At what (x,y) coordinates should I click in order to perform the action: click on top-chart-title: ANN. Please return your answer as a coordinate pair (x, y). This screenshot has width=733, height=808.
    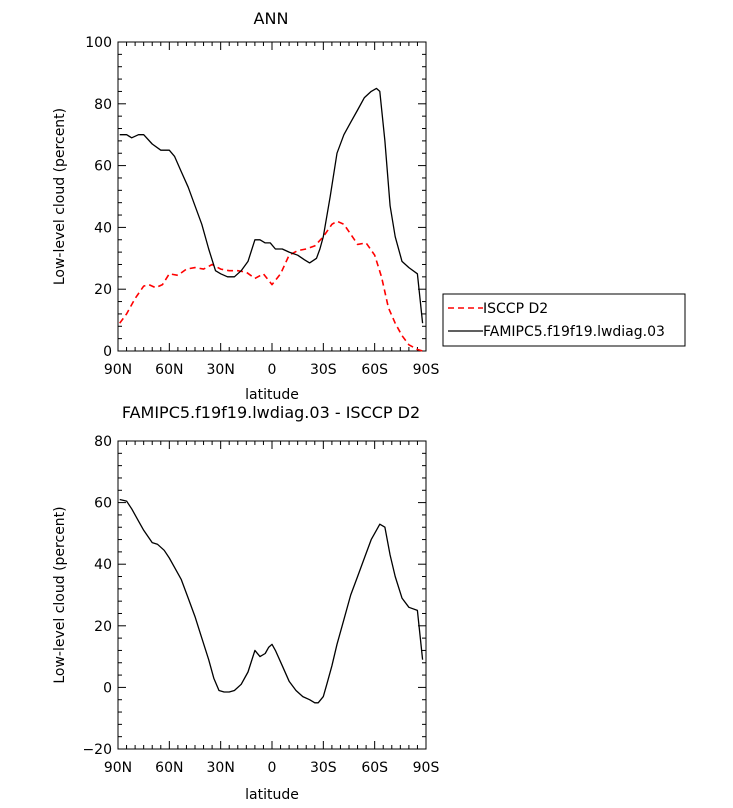
    Looking at the image, I should click on (271, 18).